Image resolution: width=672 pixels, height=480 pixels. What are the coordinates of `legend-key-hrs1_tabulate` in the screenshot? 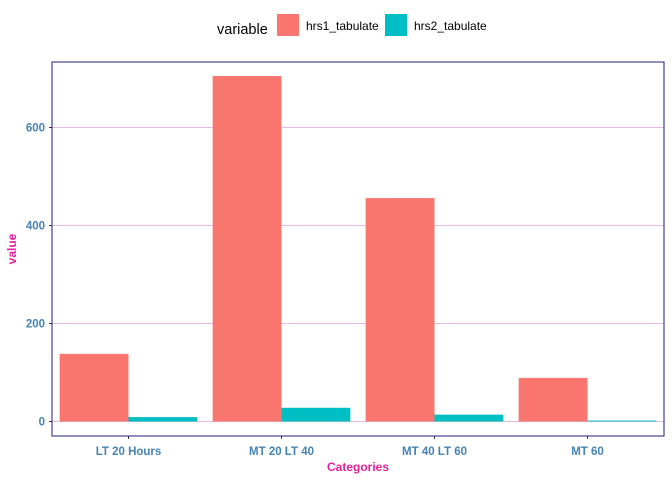 It's located at (288, 25).